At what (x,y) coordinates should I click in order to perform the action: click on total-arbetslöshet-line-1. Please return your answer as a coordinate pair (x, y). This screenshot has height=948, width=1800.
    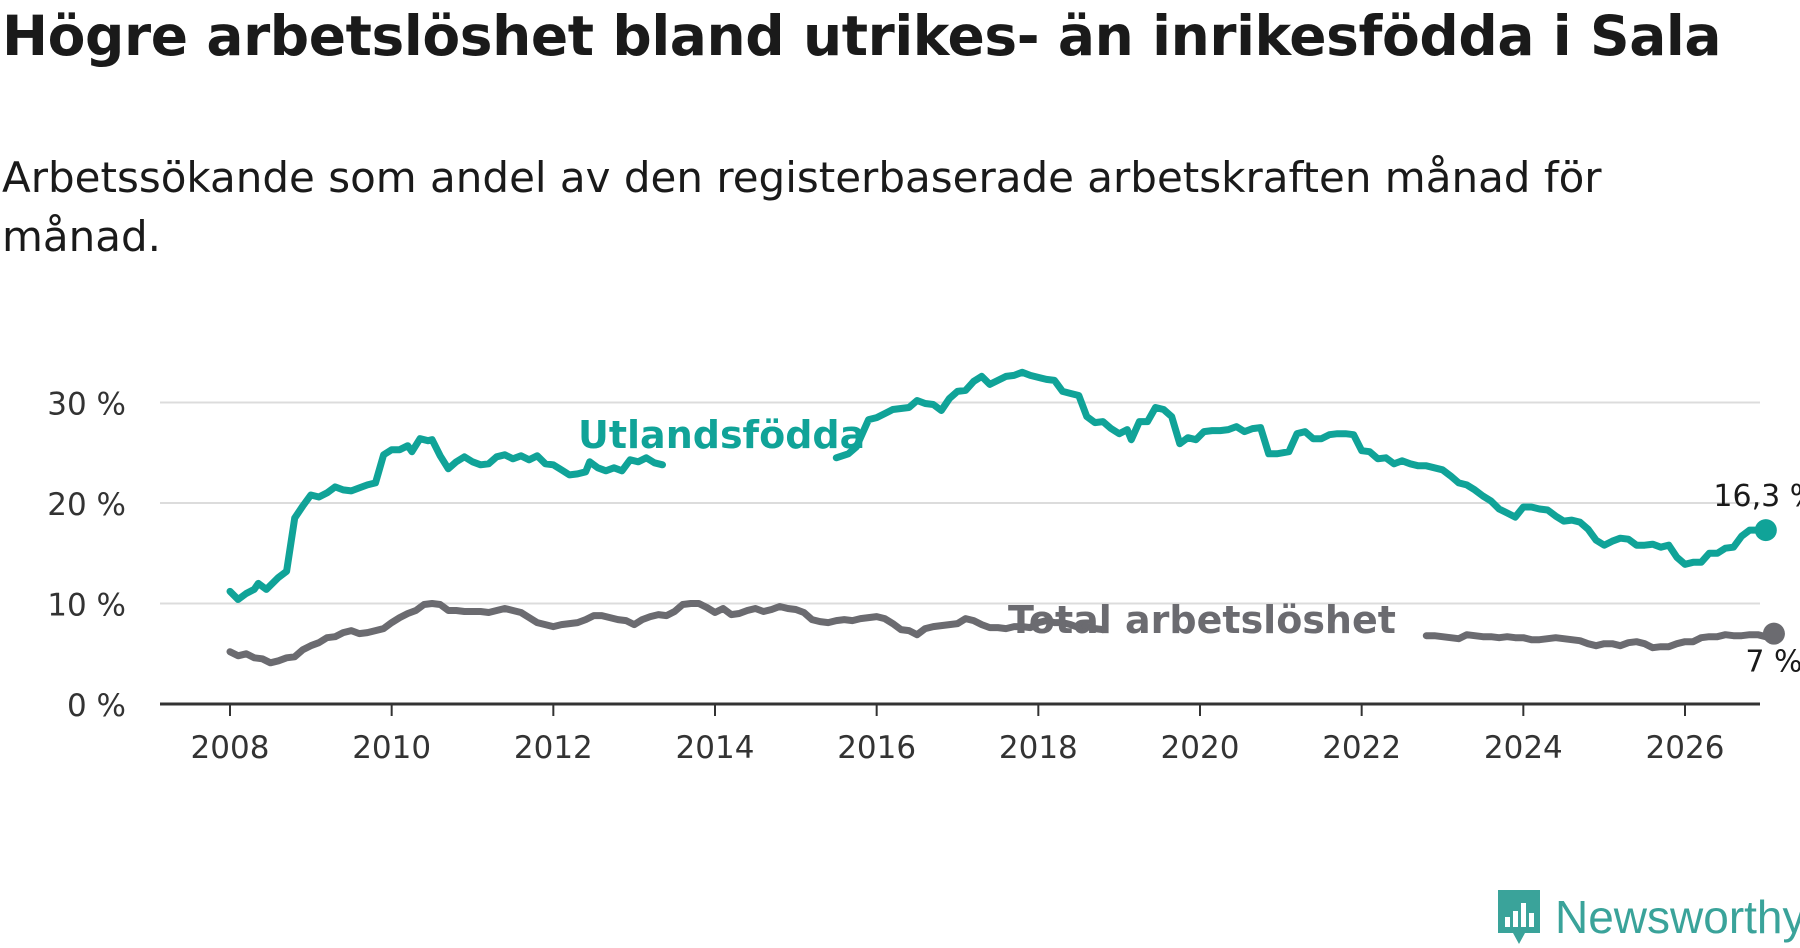
    Looking at the image, I should click on (666, 633).